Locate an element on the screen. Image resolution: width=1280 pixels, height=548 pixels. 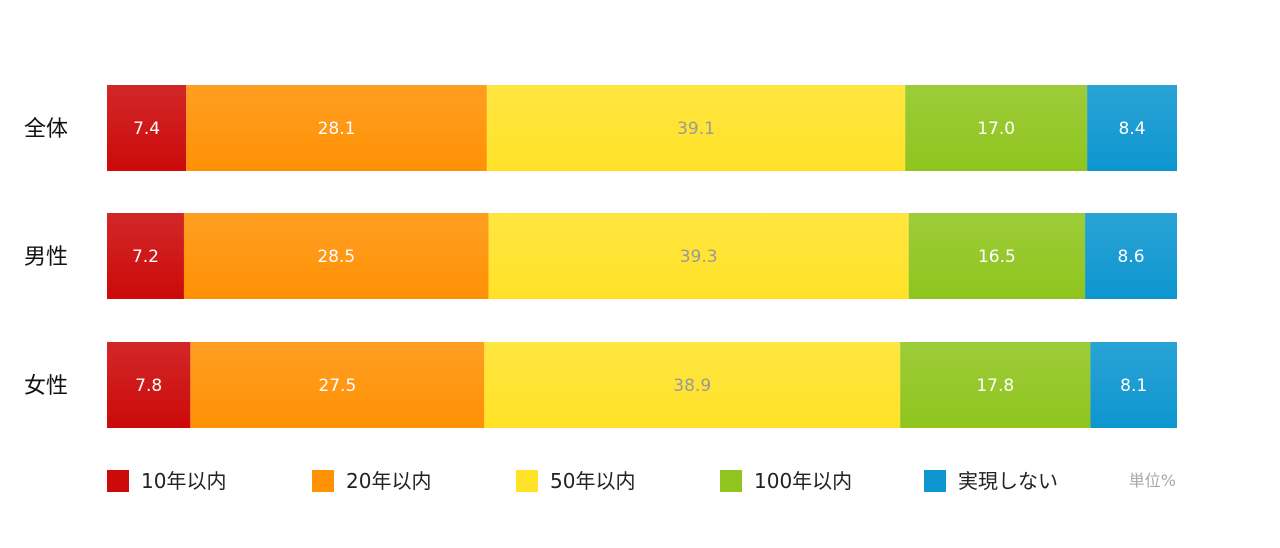
data-label: 39.3 is located at coordinates (699, 257).